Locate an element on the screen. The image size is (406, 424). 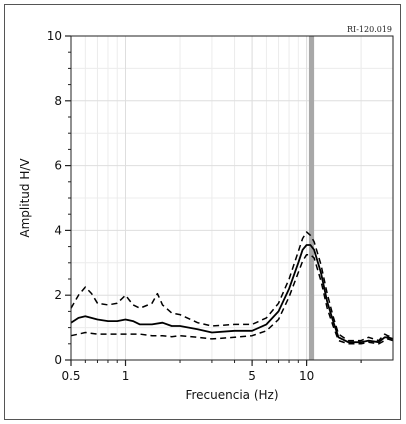
y-axis-title: Amplitud H/V is located at coordinates (25, 198).